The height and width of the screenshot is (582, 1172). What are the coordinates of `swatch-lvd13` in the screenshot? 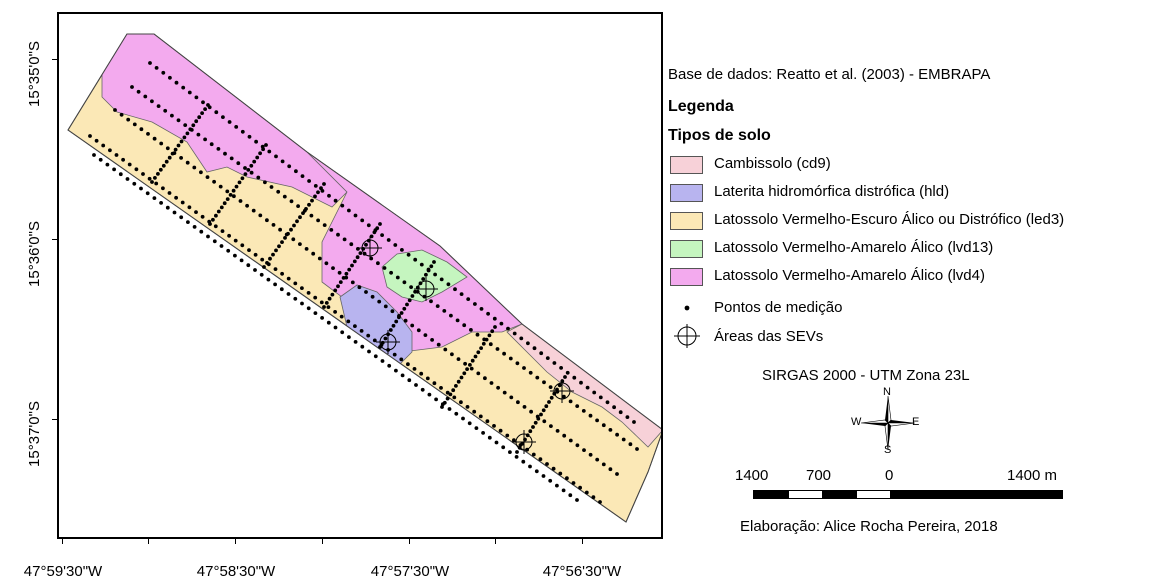 It's located at (686, 249).